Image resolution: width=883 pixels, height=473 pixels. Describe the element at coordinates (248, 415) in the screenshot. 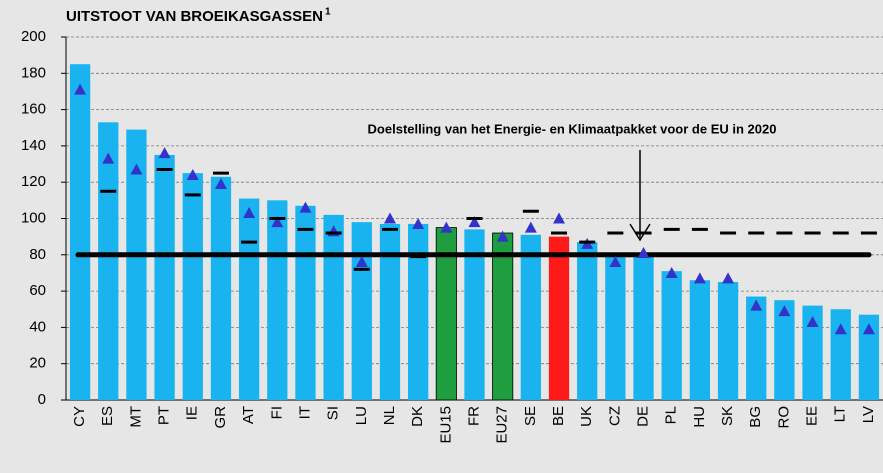

I see `x-tick-label: AT` at that location.